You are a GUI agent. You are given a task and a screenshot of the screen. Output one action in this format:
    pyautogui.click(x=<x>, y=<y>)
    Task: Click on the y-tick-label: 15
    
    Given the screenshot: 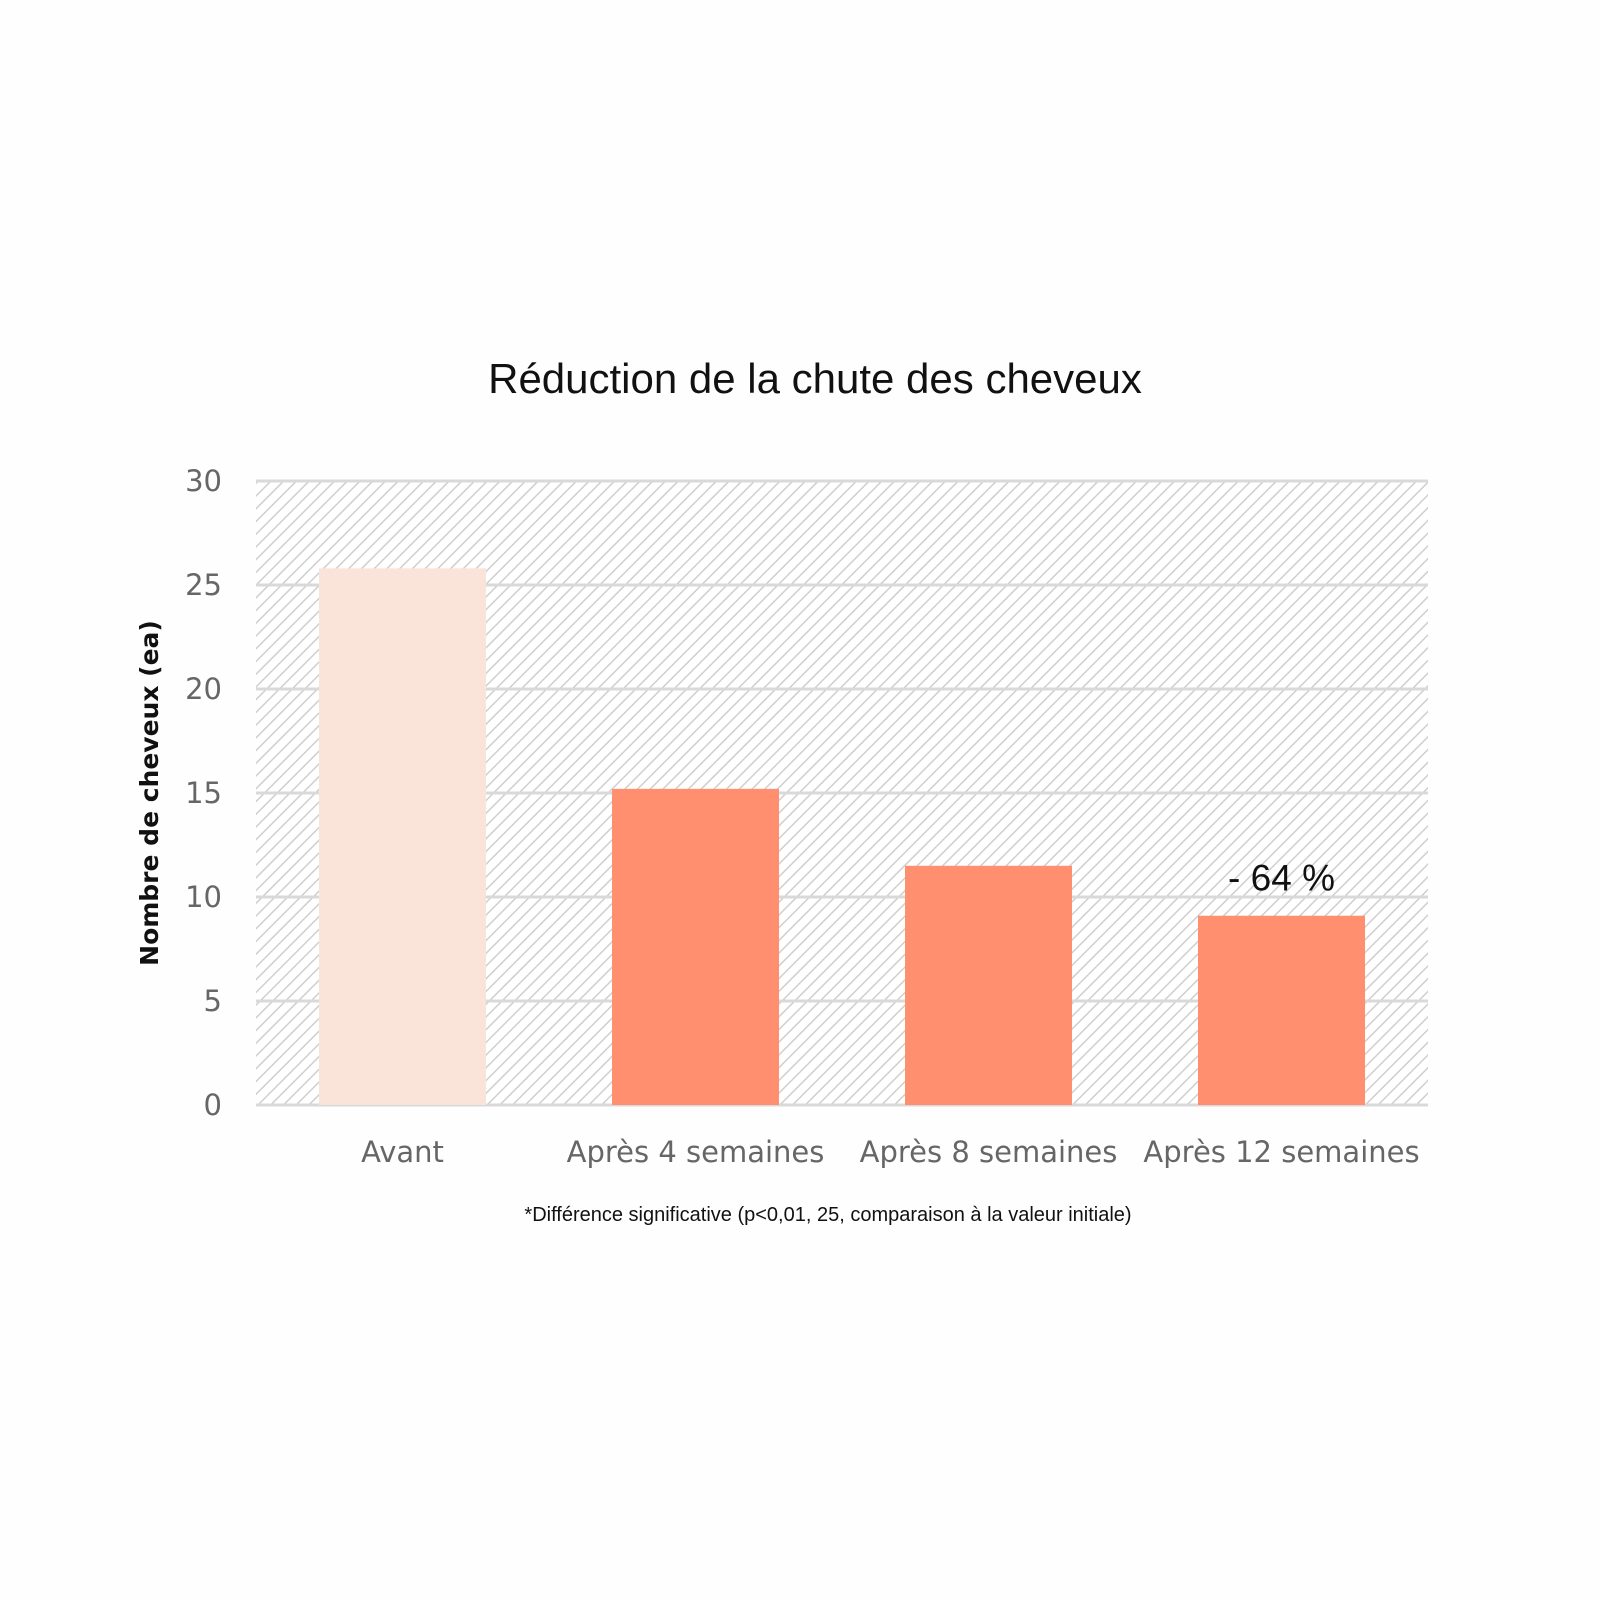 What is the action you would take?
    pyautogui.click(x=203, y=793)
    